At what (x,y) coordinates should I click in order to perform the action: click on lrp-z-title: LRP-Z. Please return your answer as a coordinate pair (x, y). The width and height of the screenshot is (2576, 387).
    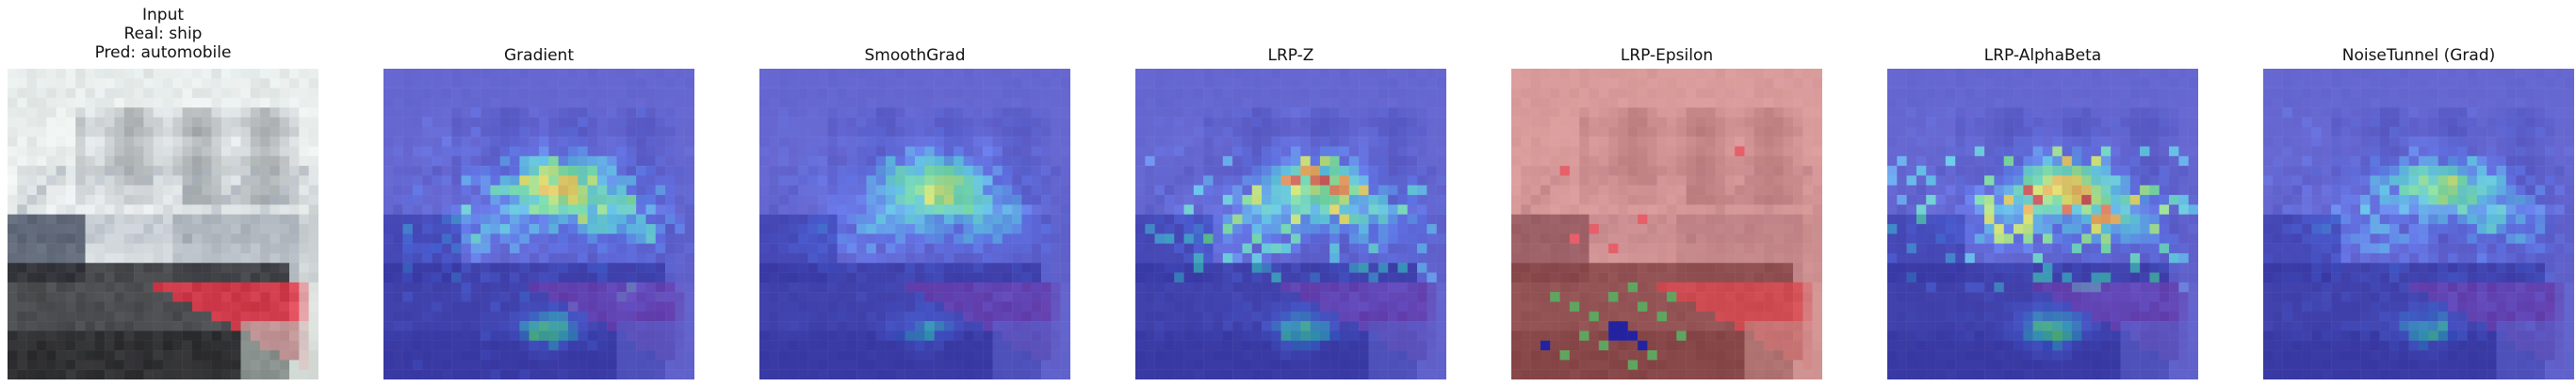
    Looking at the image, I should click on (1290, 55).